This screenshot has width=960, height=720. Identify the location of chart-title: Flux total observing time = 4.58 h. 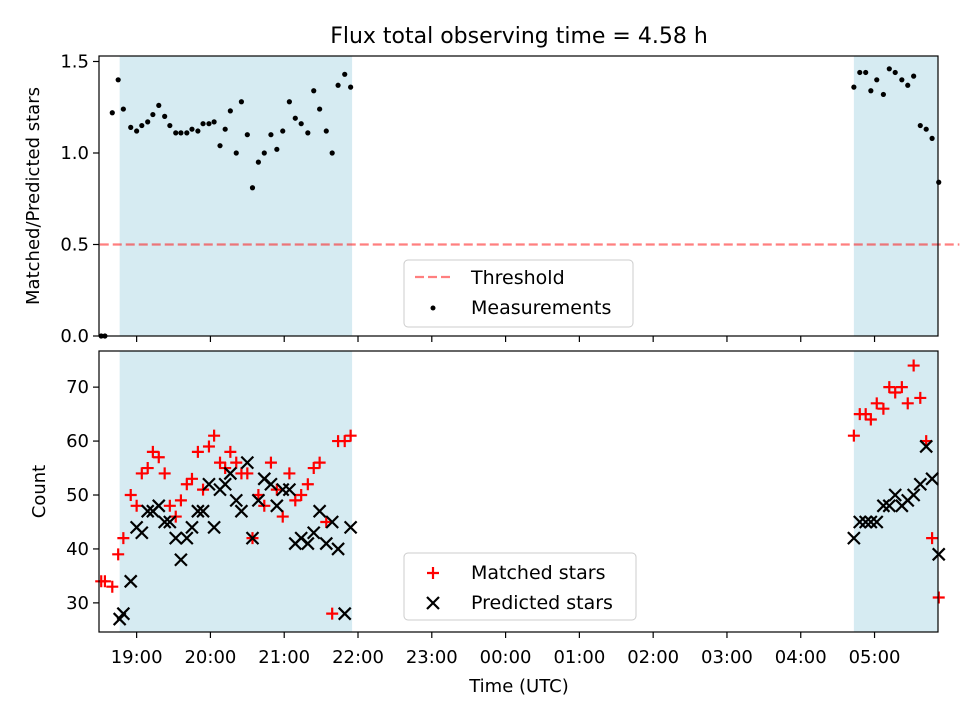
(519, 36).